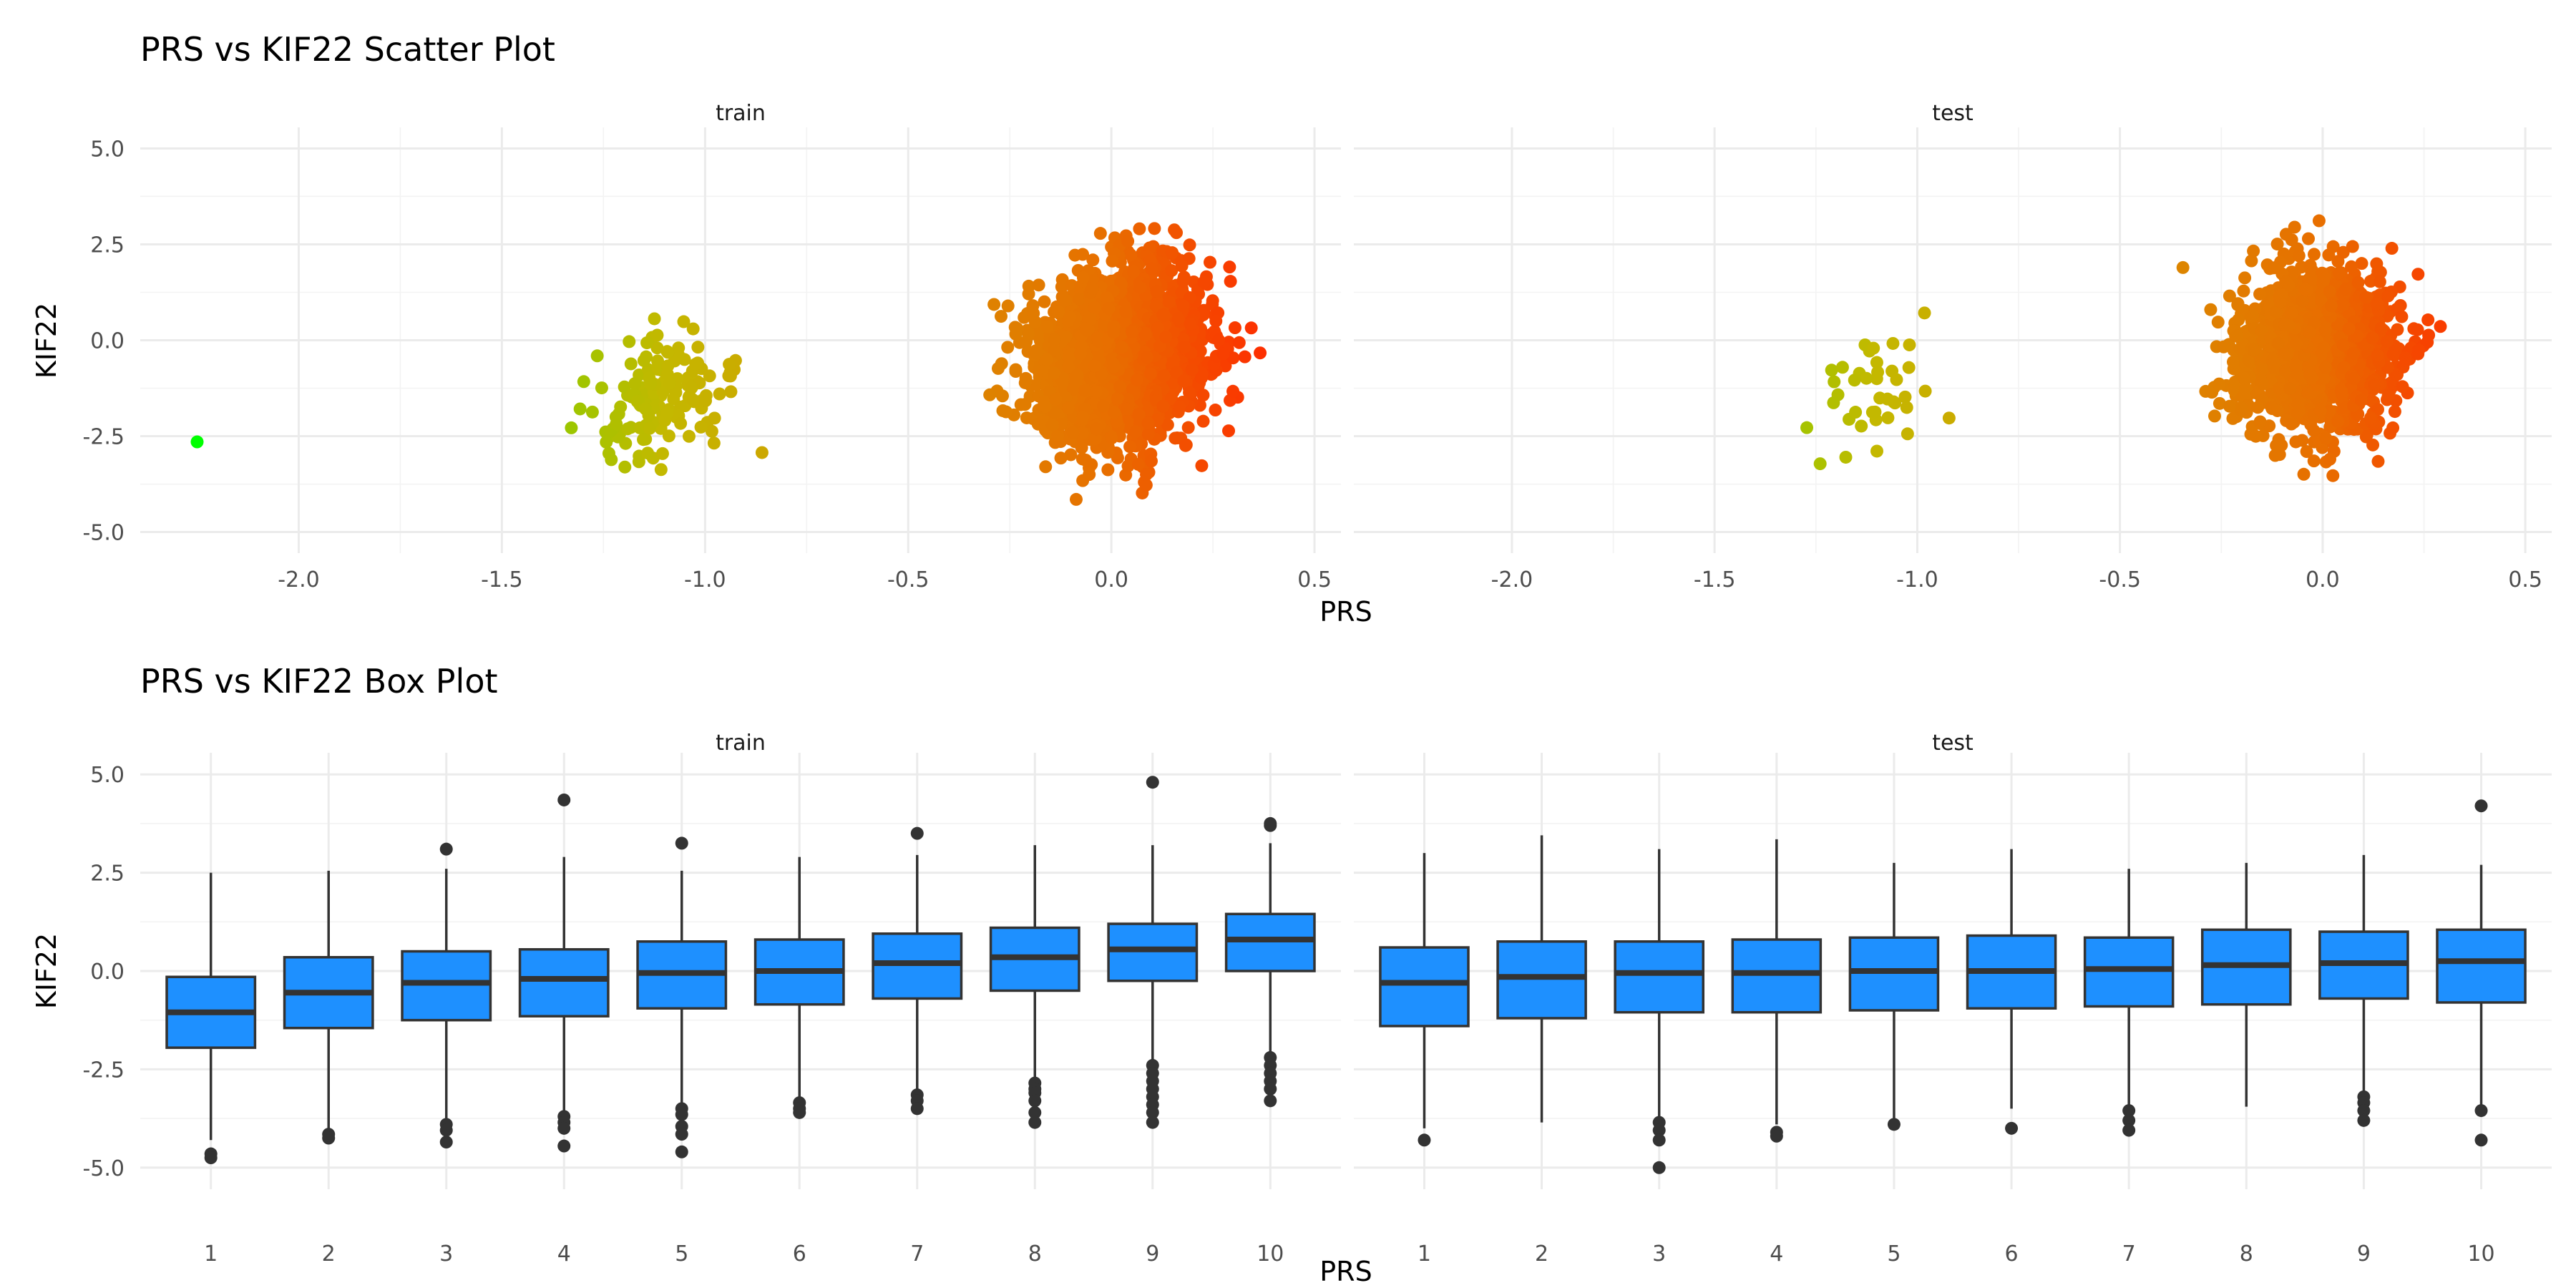 The width and height of the screenshot is (2576, 1288). I want to click on boxplot-train-x-tick-label: 3, so click(446, 1254).